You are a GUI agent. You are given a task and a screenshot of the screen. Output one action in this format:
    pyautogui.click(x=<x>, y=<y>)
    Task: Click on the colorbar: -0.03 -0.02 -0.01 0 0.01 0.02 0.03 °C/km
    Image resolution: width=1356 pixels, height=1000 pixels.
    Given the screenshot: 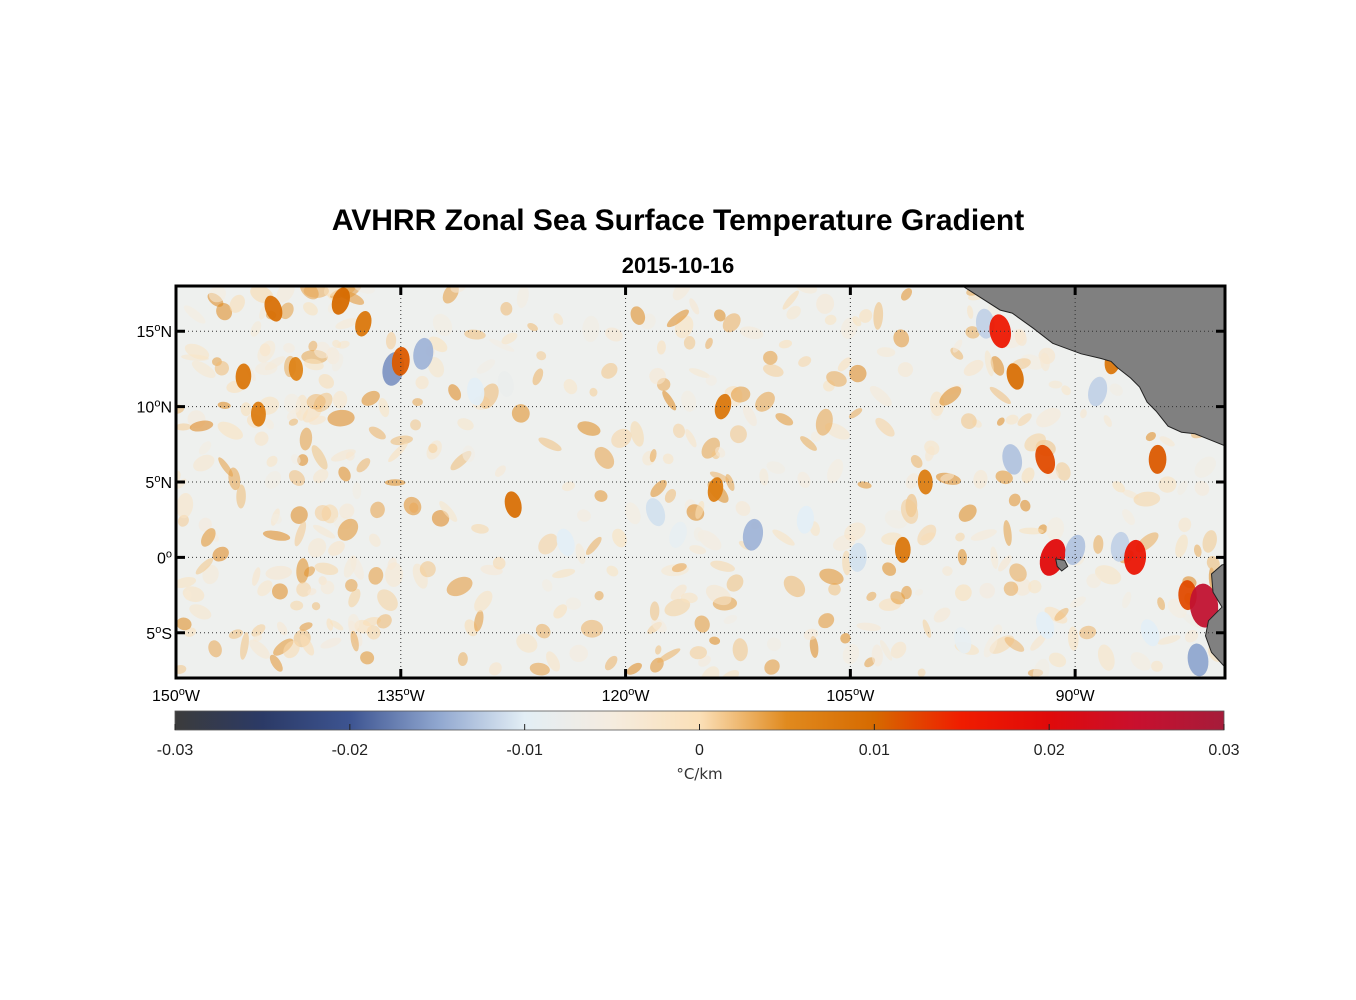 What is the action you would take?
    pyautogui.click(x=698, y=746)
    